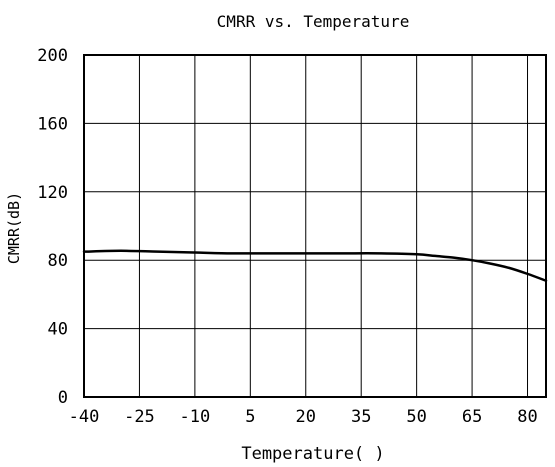  I want to click on y-tick-label: 120, so click(52, 193).